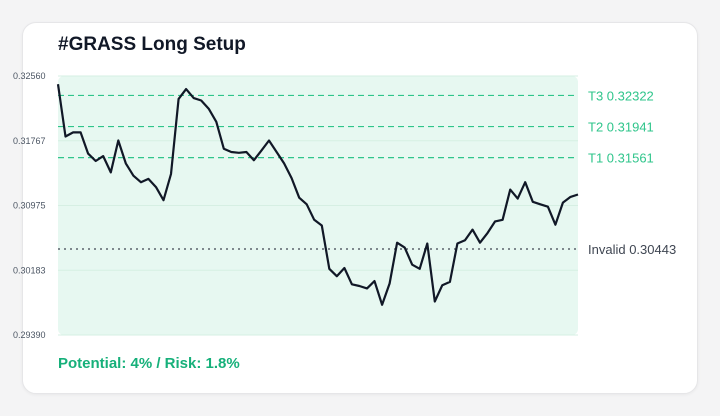 Image resolution: width=720 pixels, height=416 pixels. Describe the element at coordinates (632, 249) in the screenshot. I see `level-label-invalid: Invalid 0.30443` at that location.